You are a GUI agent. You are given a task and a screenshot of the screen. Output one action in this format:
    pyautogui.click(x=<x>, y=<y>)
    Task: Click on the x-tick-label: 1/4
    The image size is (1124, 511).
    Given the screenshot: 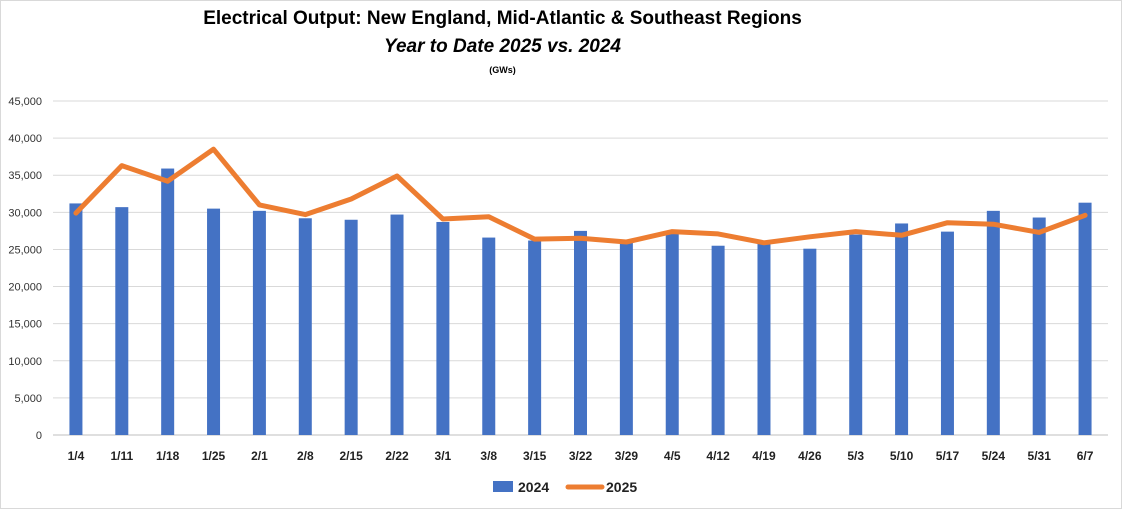 What is the action you would take?
    pyautogui.click(x=76, y=456)
    